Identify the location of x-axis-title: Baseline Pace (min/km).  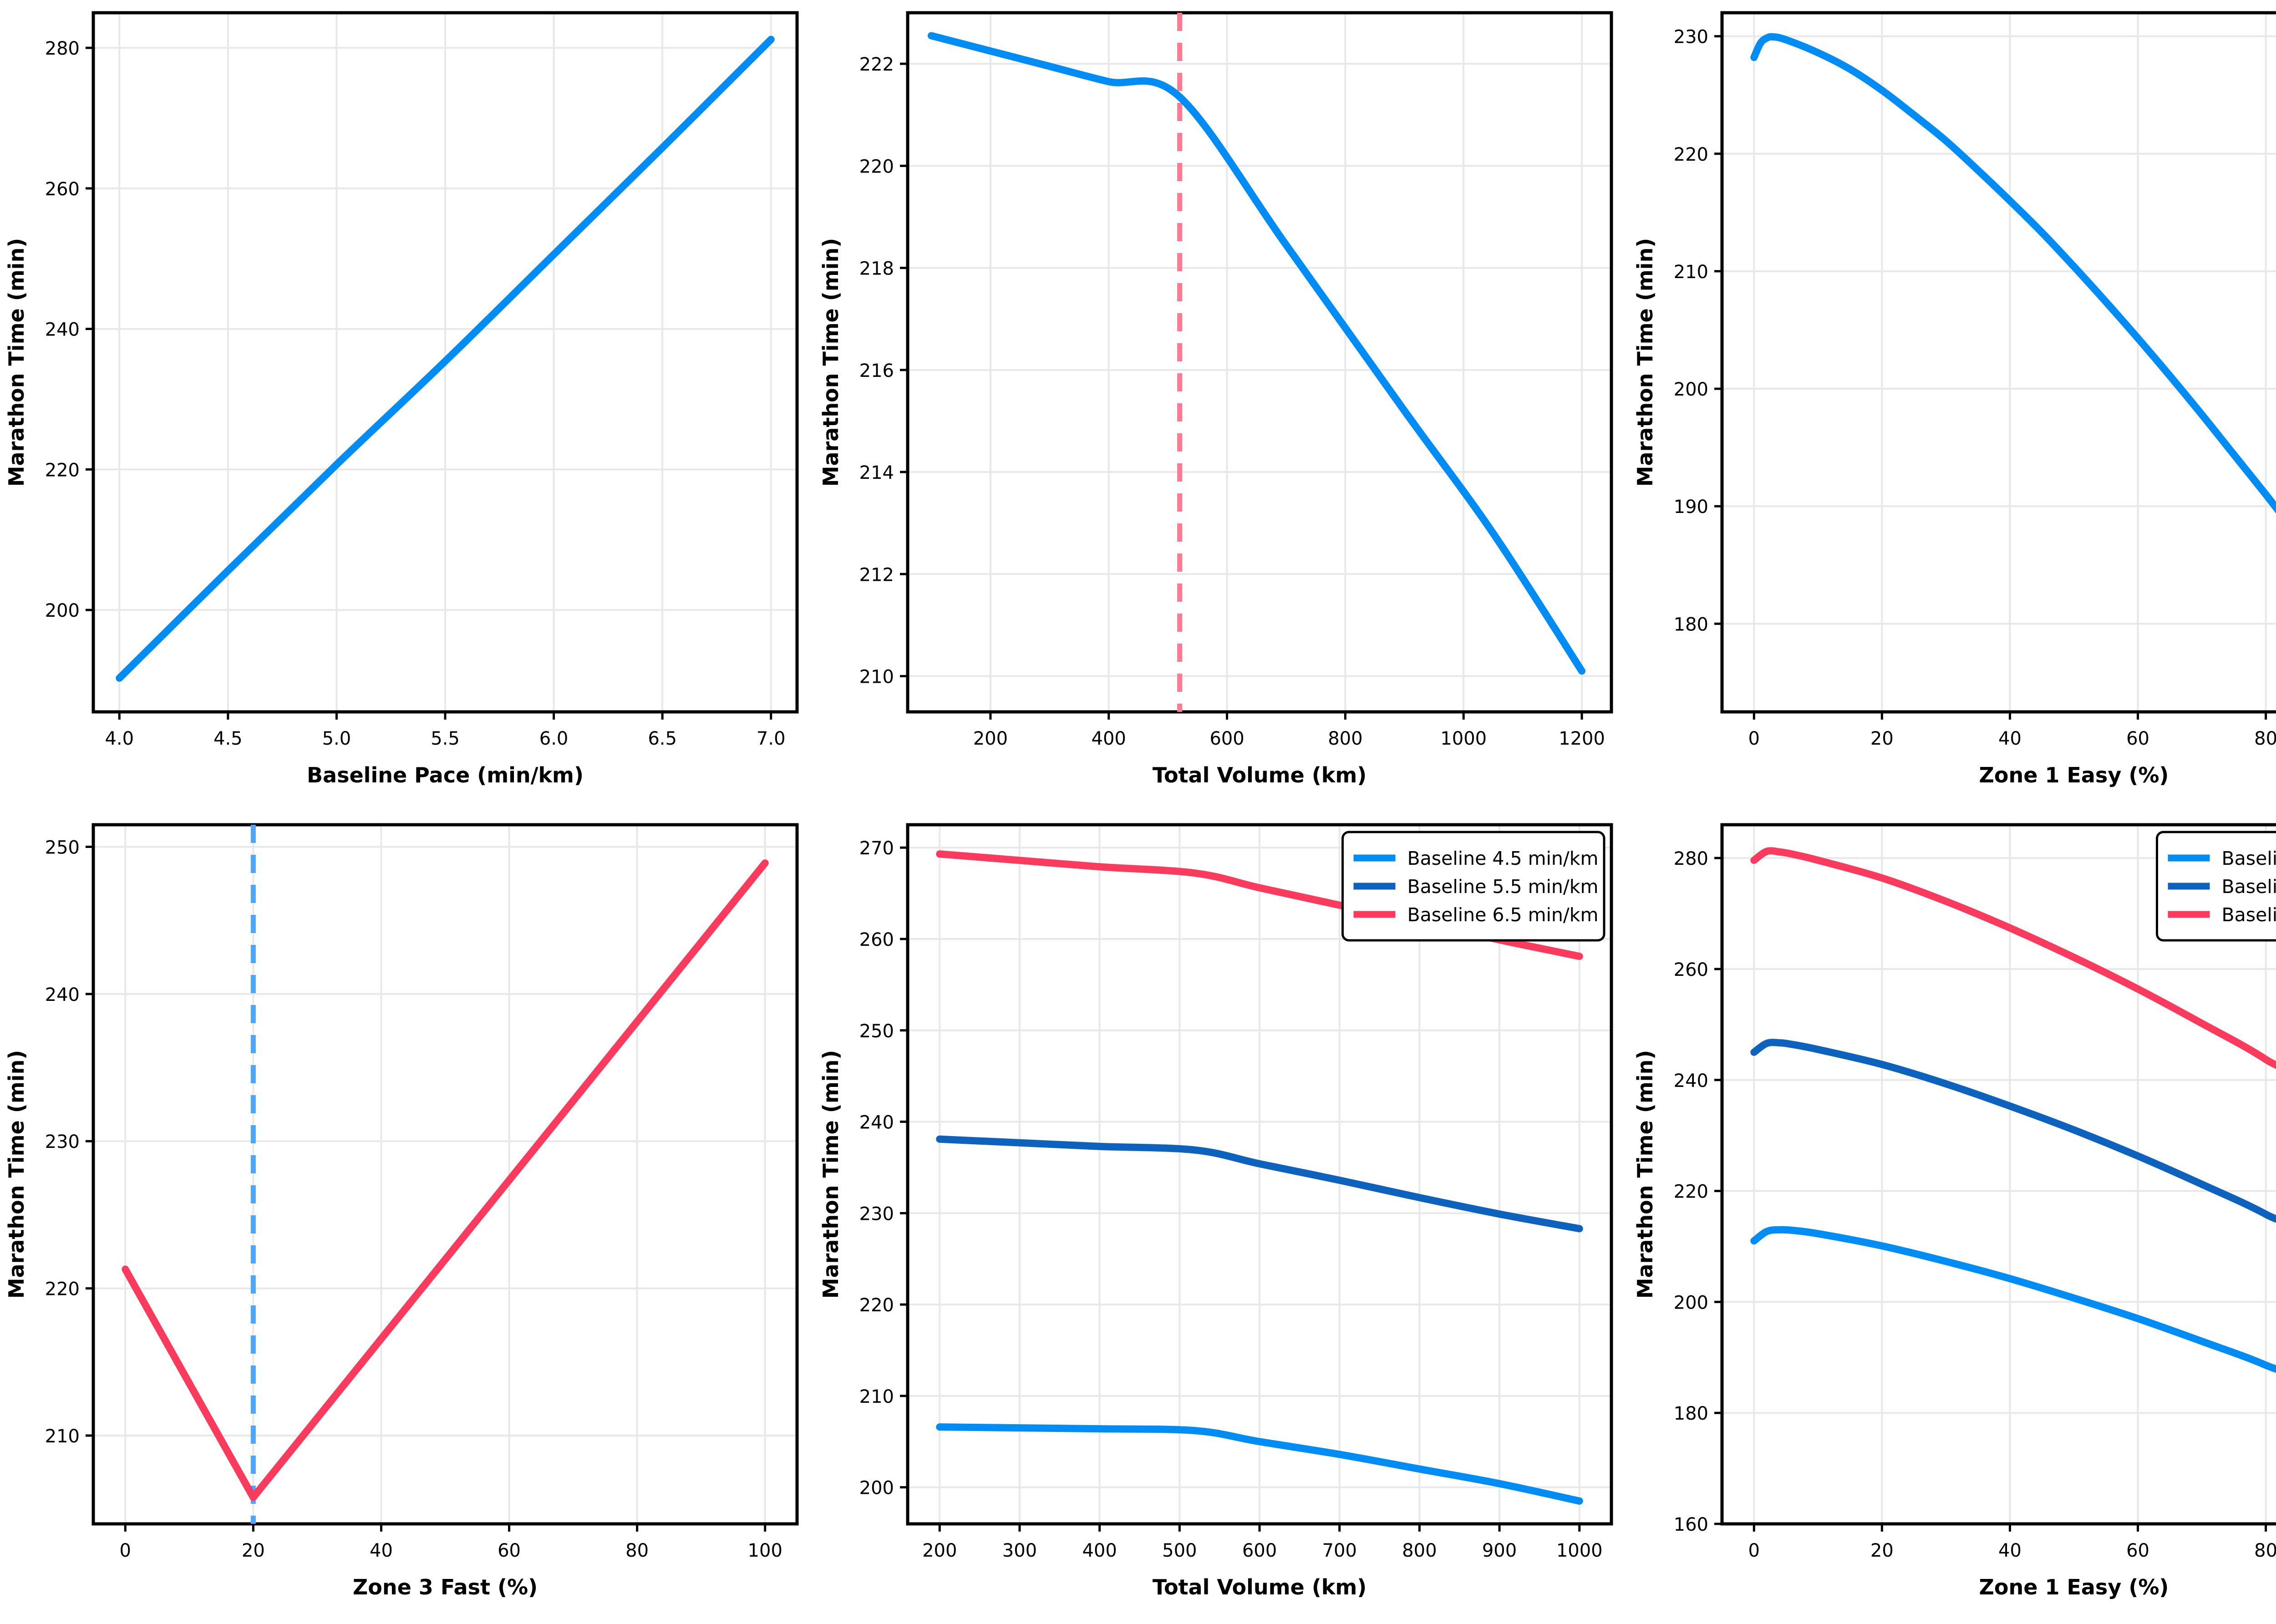
(445, 775).